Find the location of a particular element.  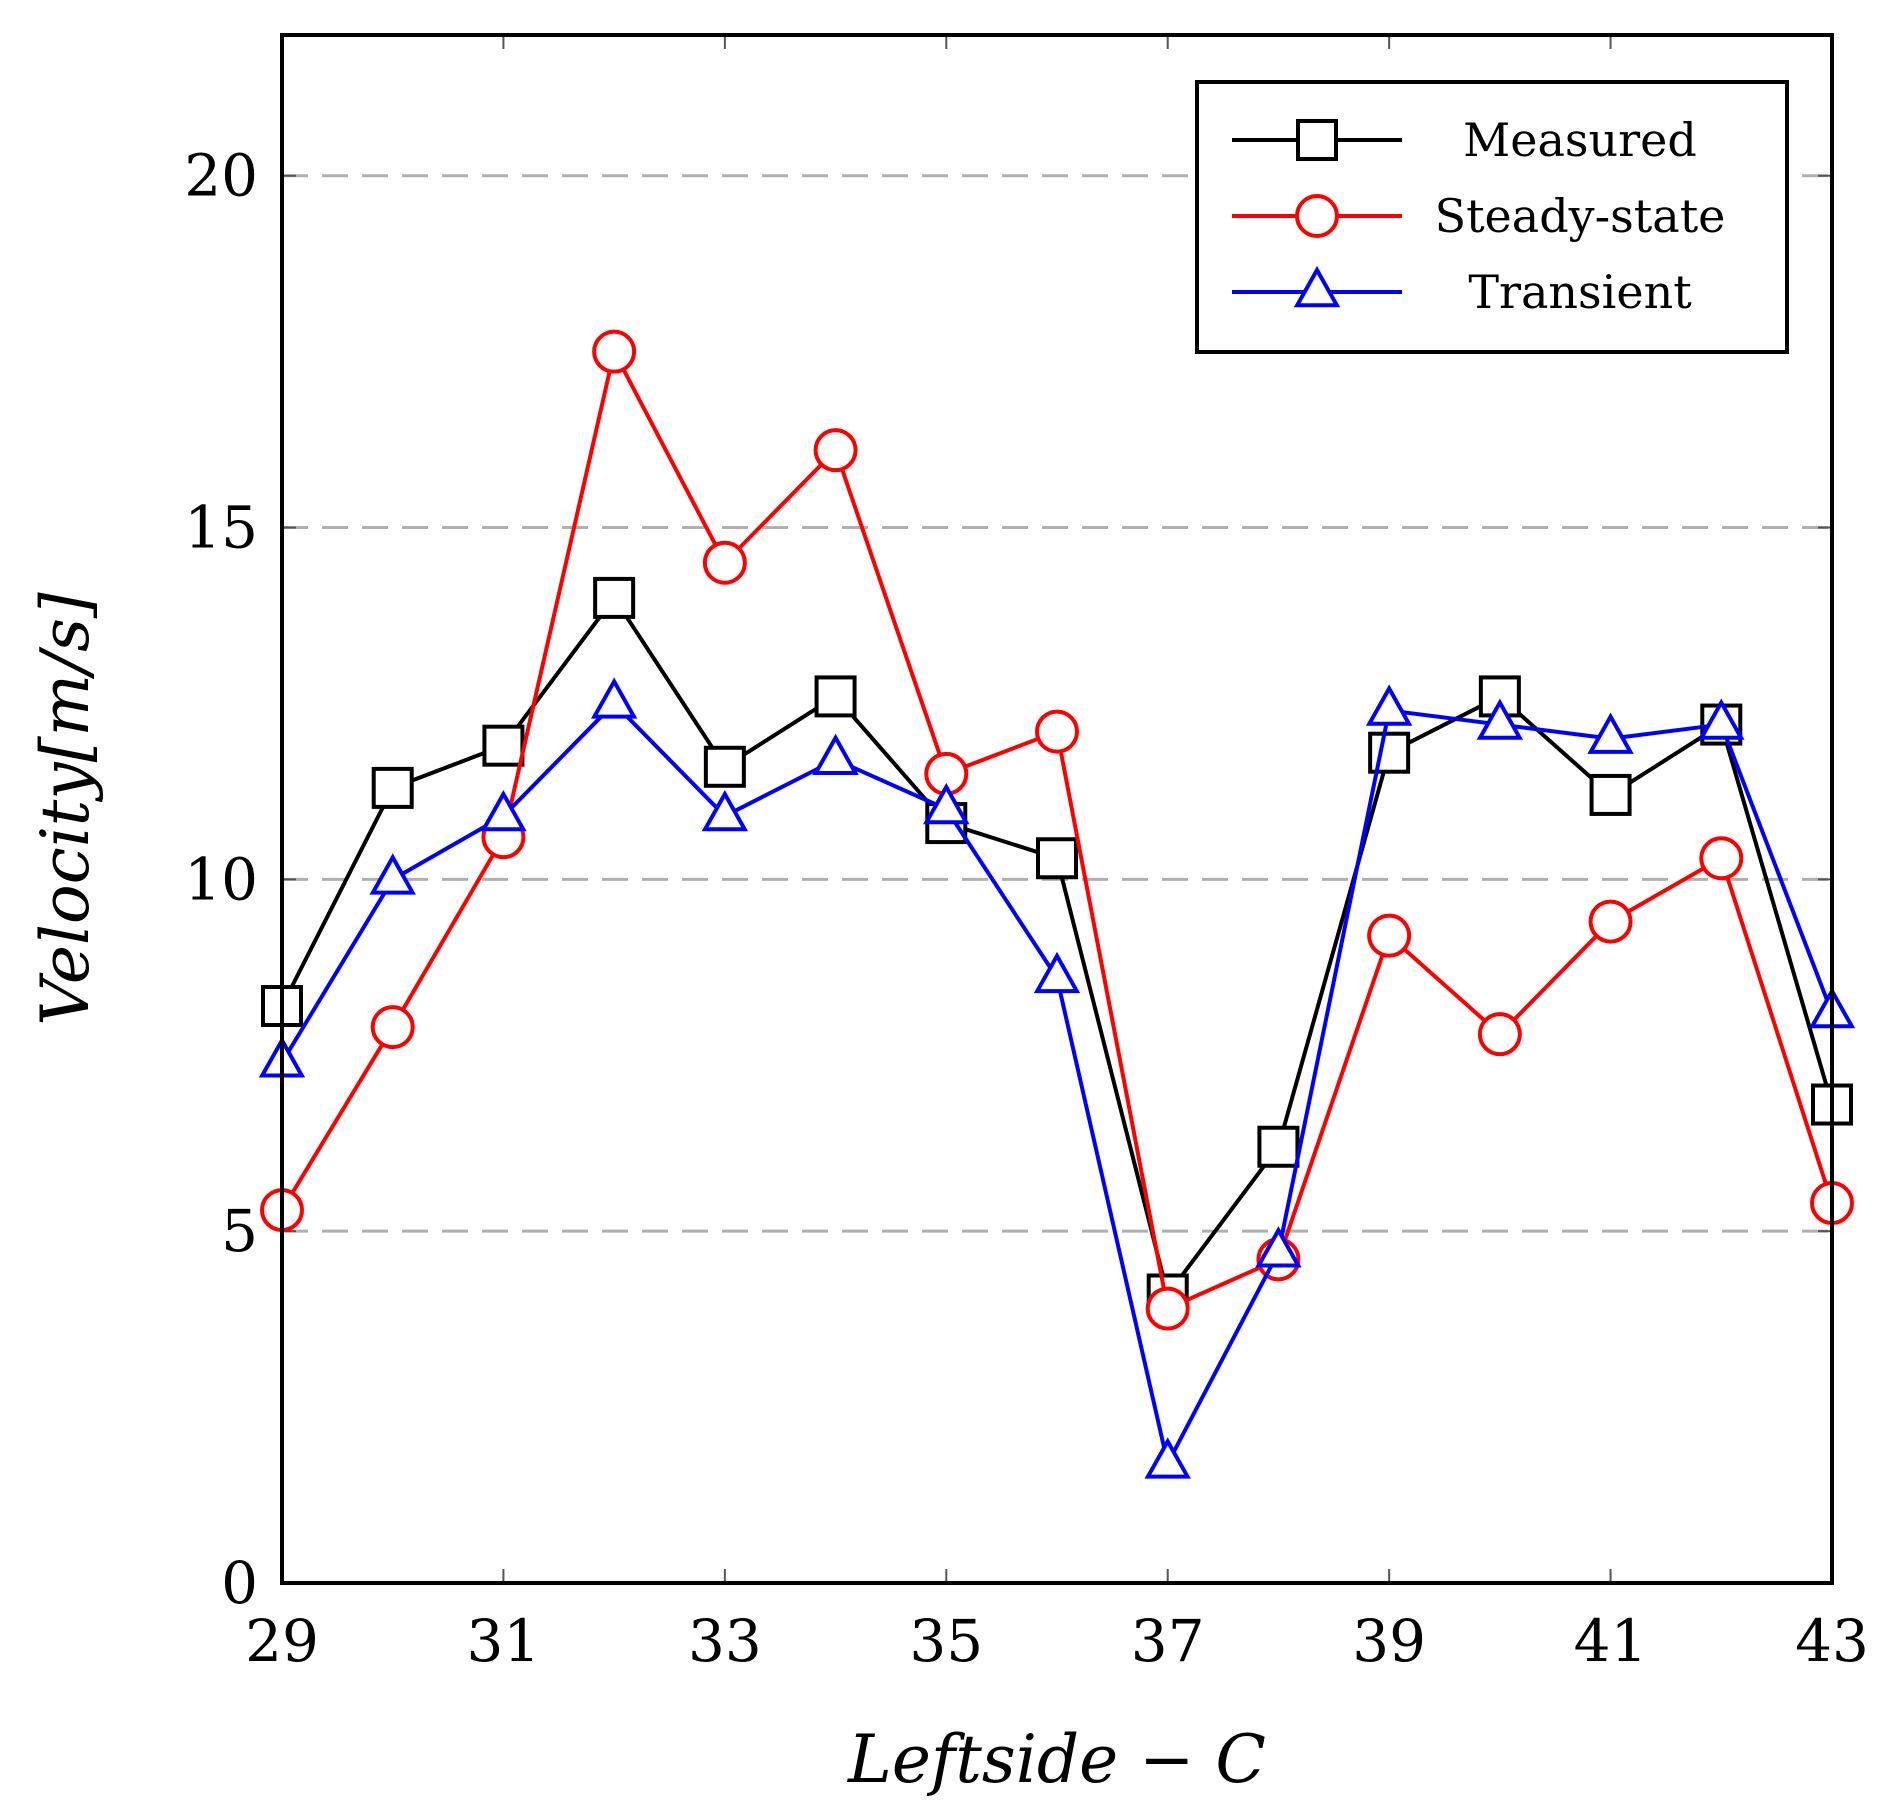

x-tick-label: 33 is located at coordinates (725, 1641).